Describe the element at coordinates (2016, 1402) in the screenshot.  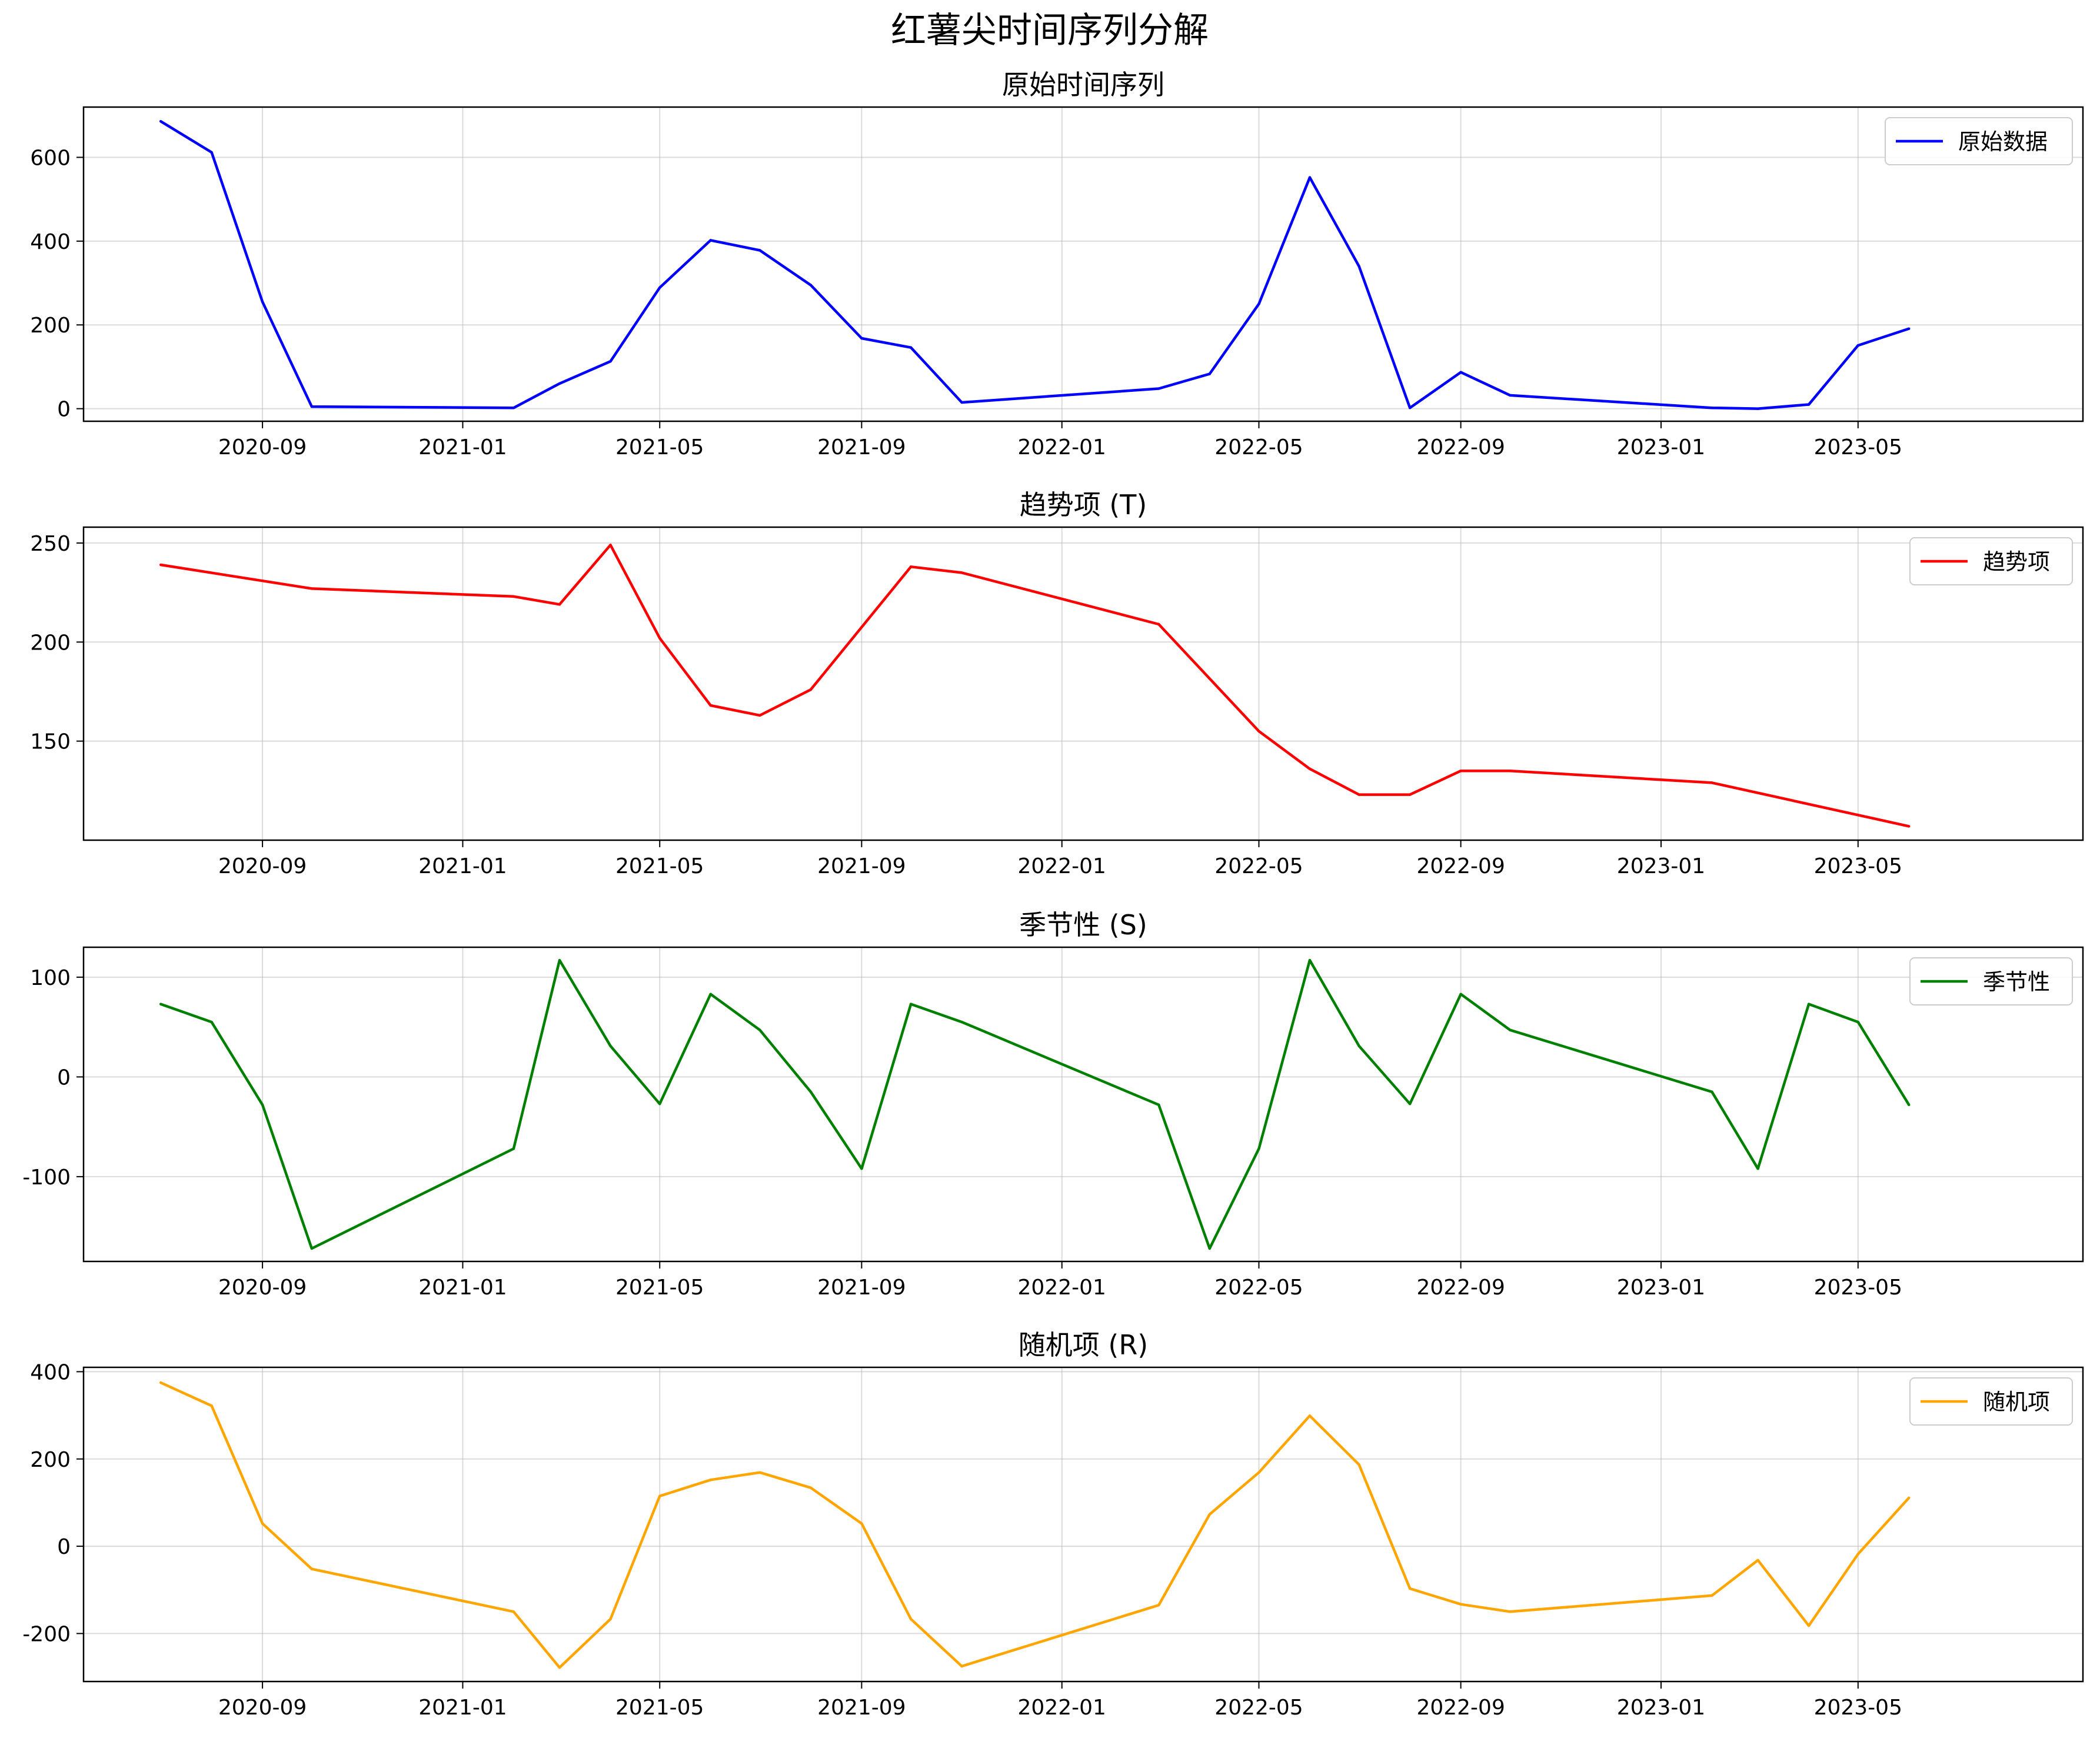
I see `legend-label: 随机项` at that location.